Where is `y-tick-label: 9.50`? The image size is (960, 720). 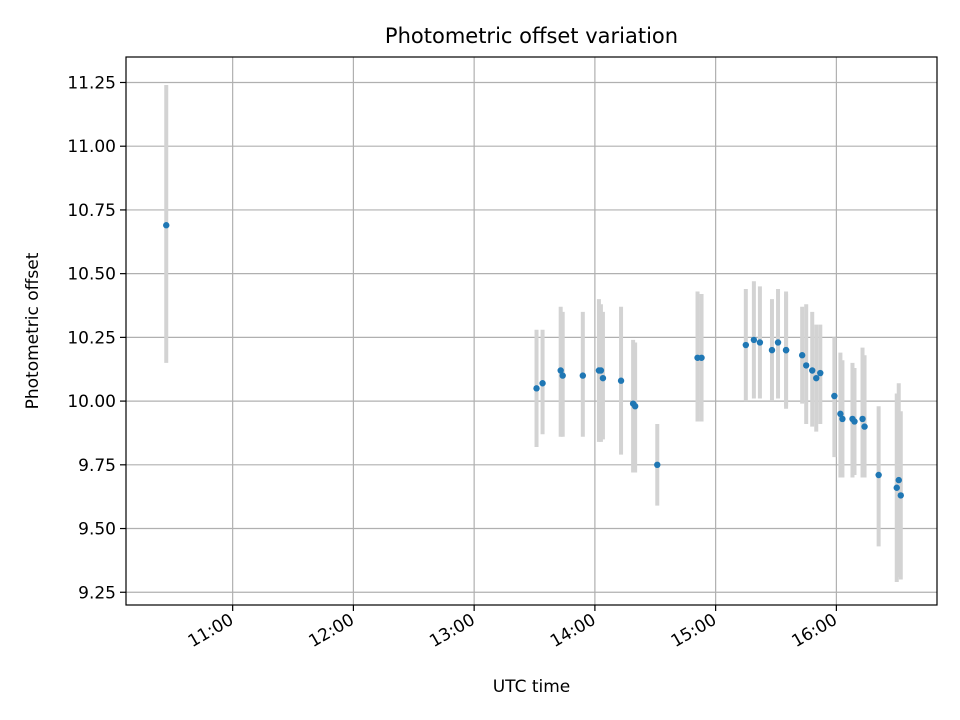
y-tick-label: 9.50 is located at coordinates (97, 530).